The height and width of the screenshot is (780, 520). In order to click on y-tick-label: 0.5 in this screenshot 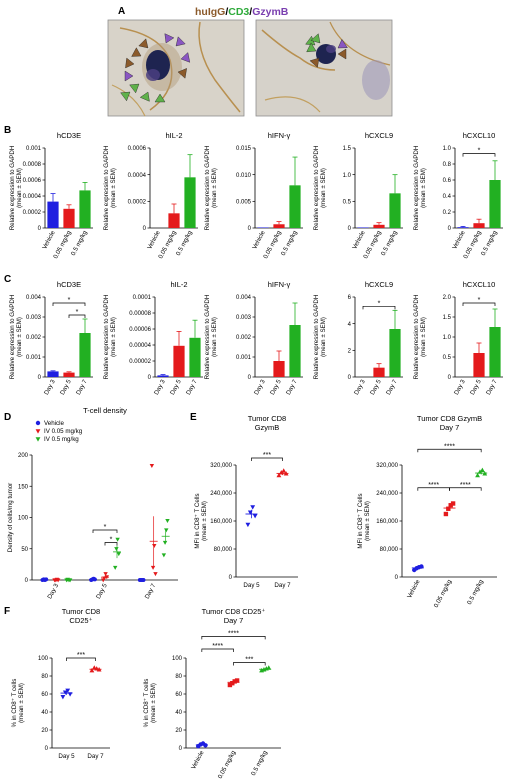, I will do `click(447, 358)`.